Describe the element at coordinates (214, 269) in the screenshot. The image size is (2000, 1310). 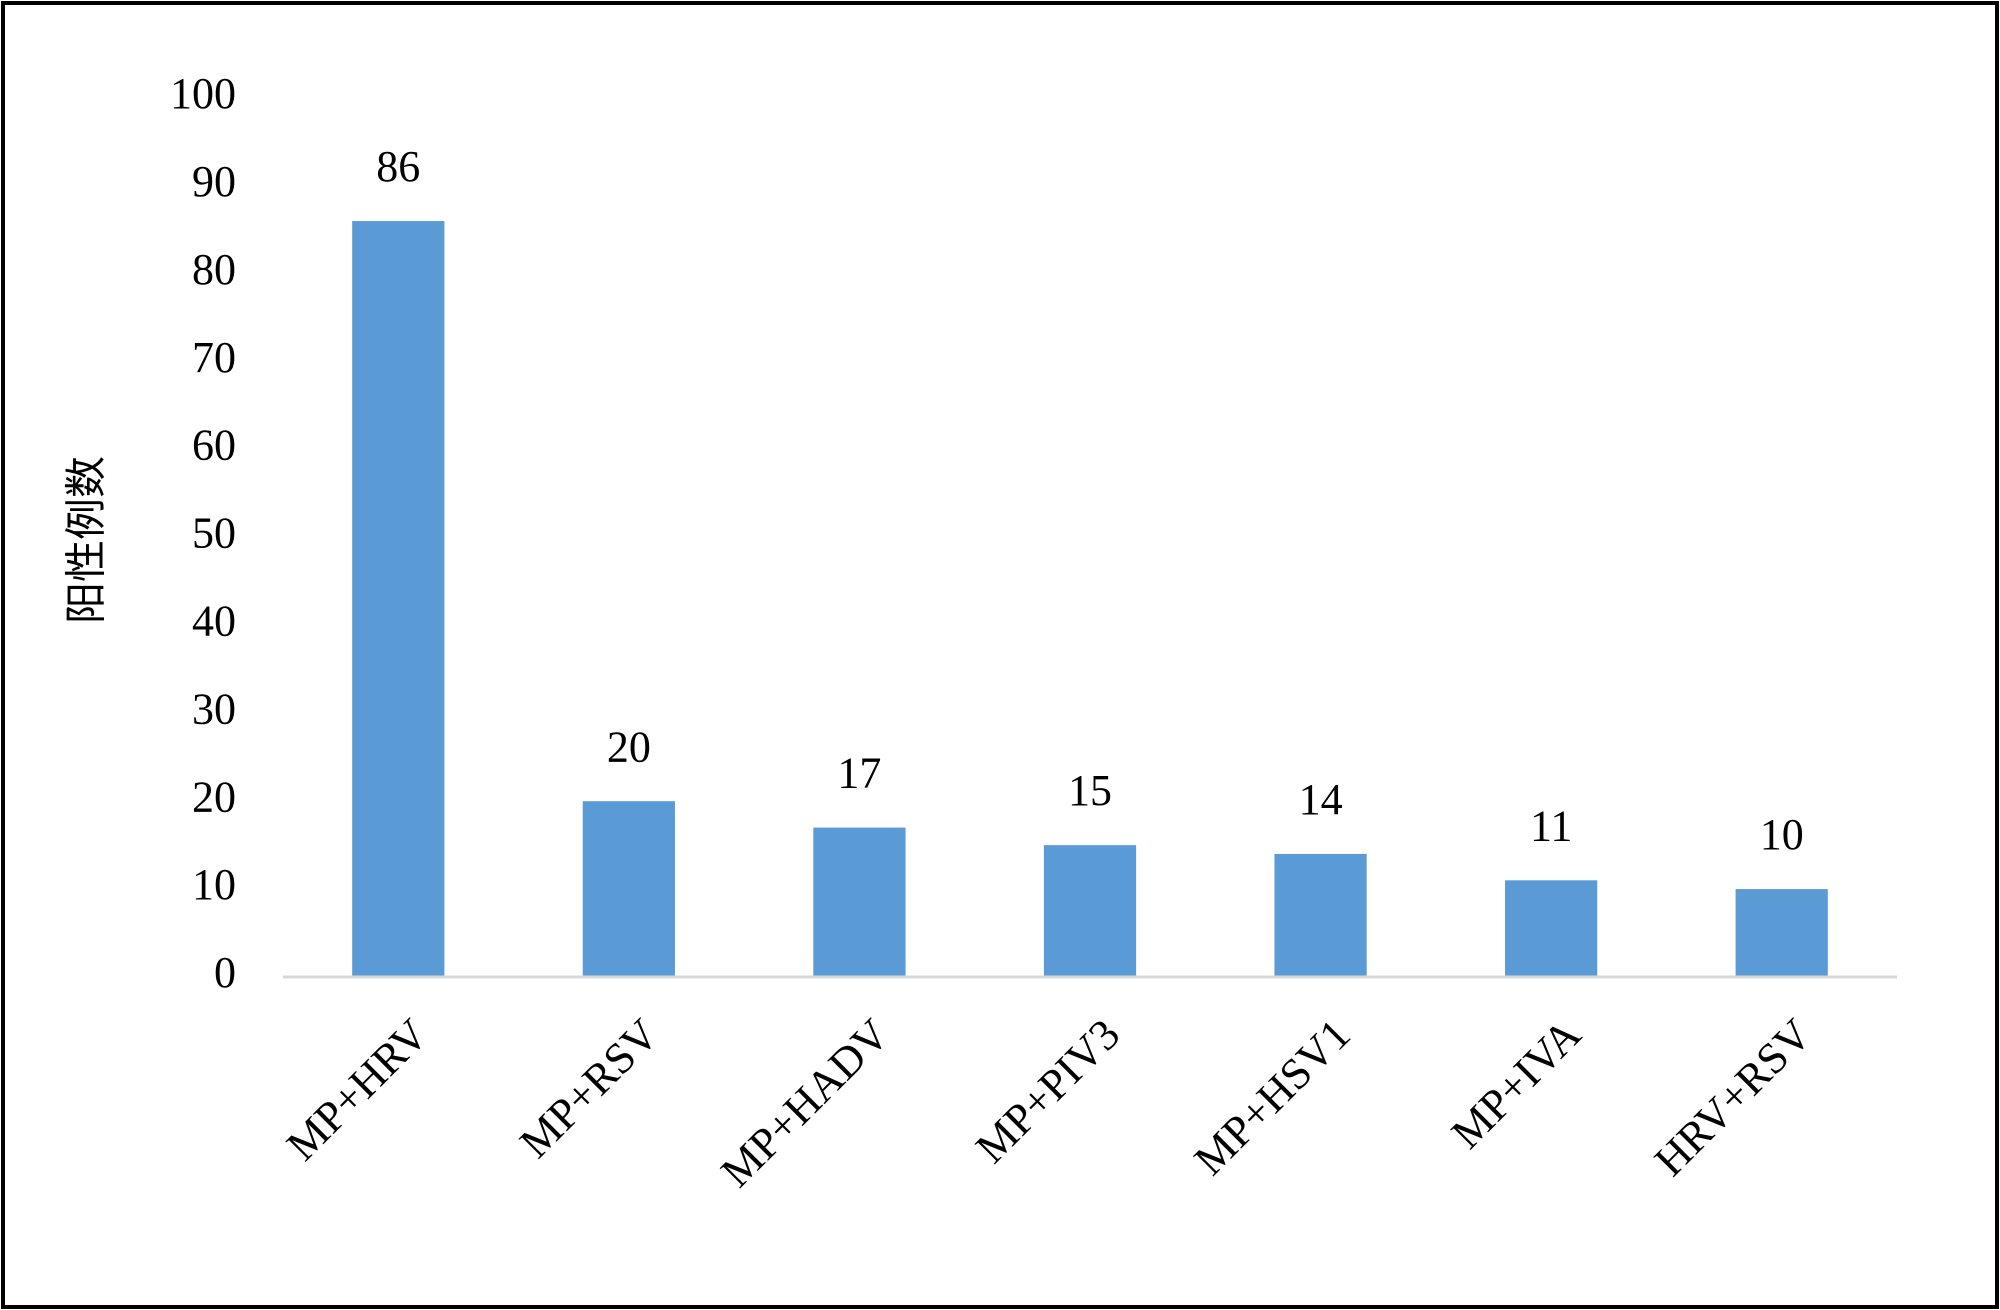
I see `y-tick-label: 80` at that location.